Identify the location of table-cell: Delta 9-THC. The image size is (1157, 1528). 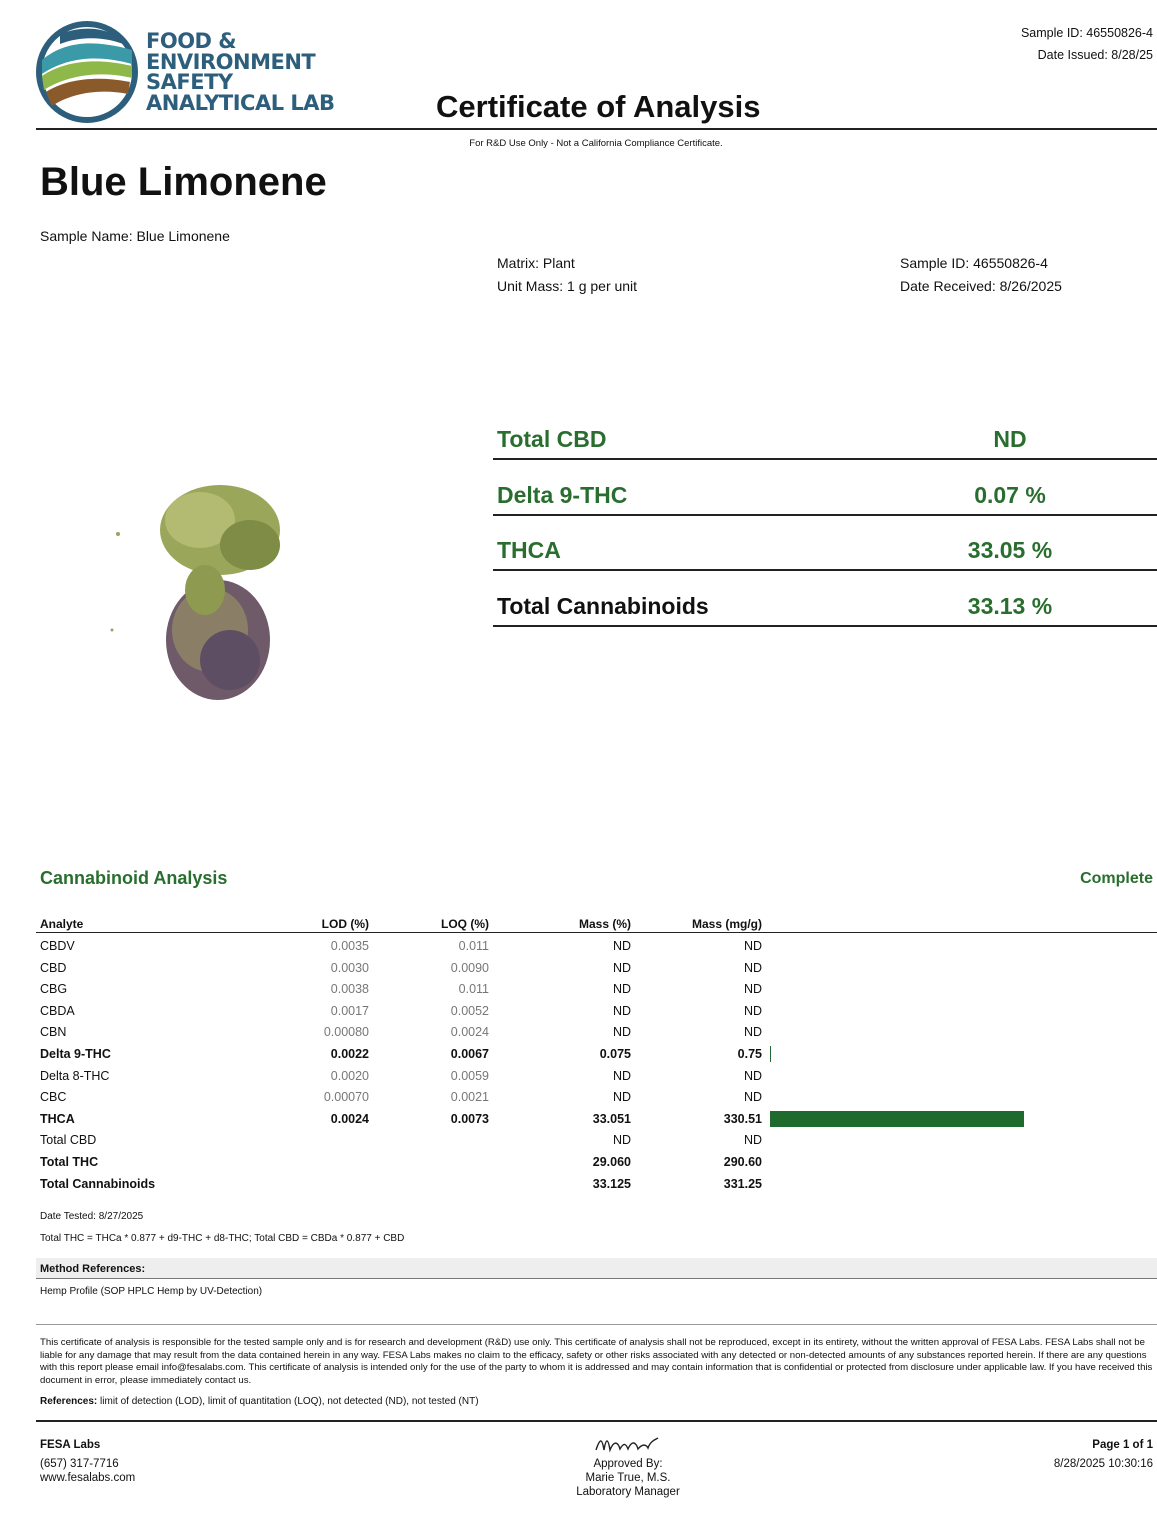
(75, 1054).